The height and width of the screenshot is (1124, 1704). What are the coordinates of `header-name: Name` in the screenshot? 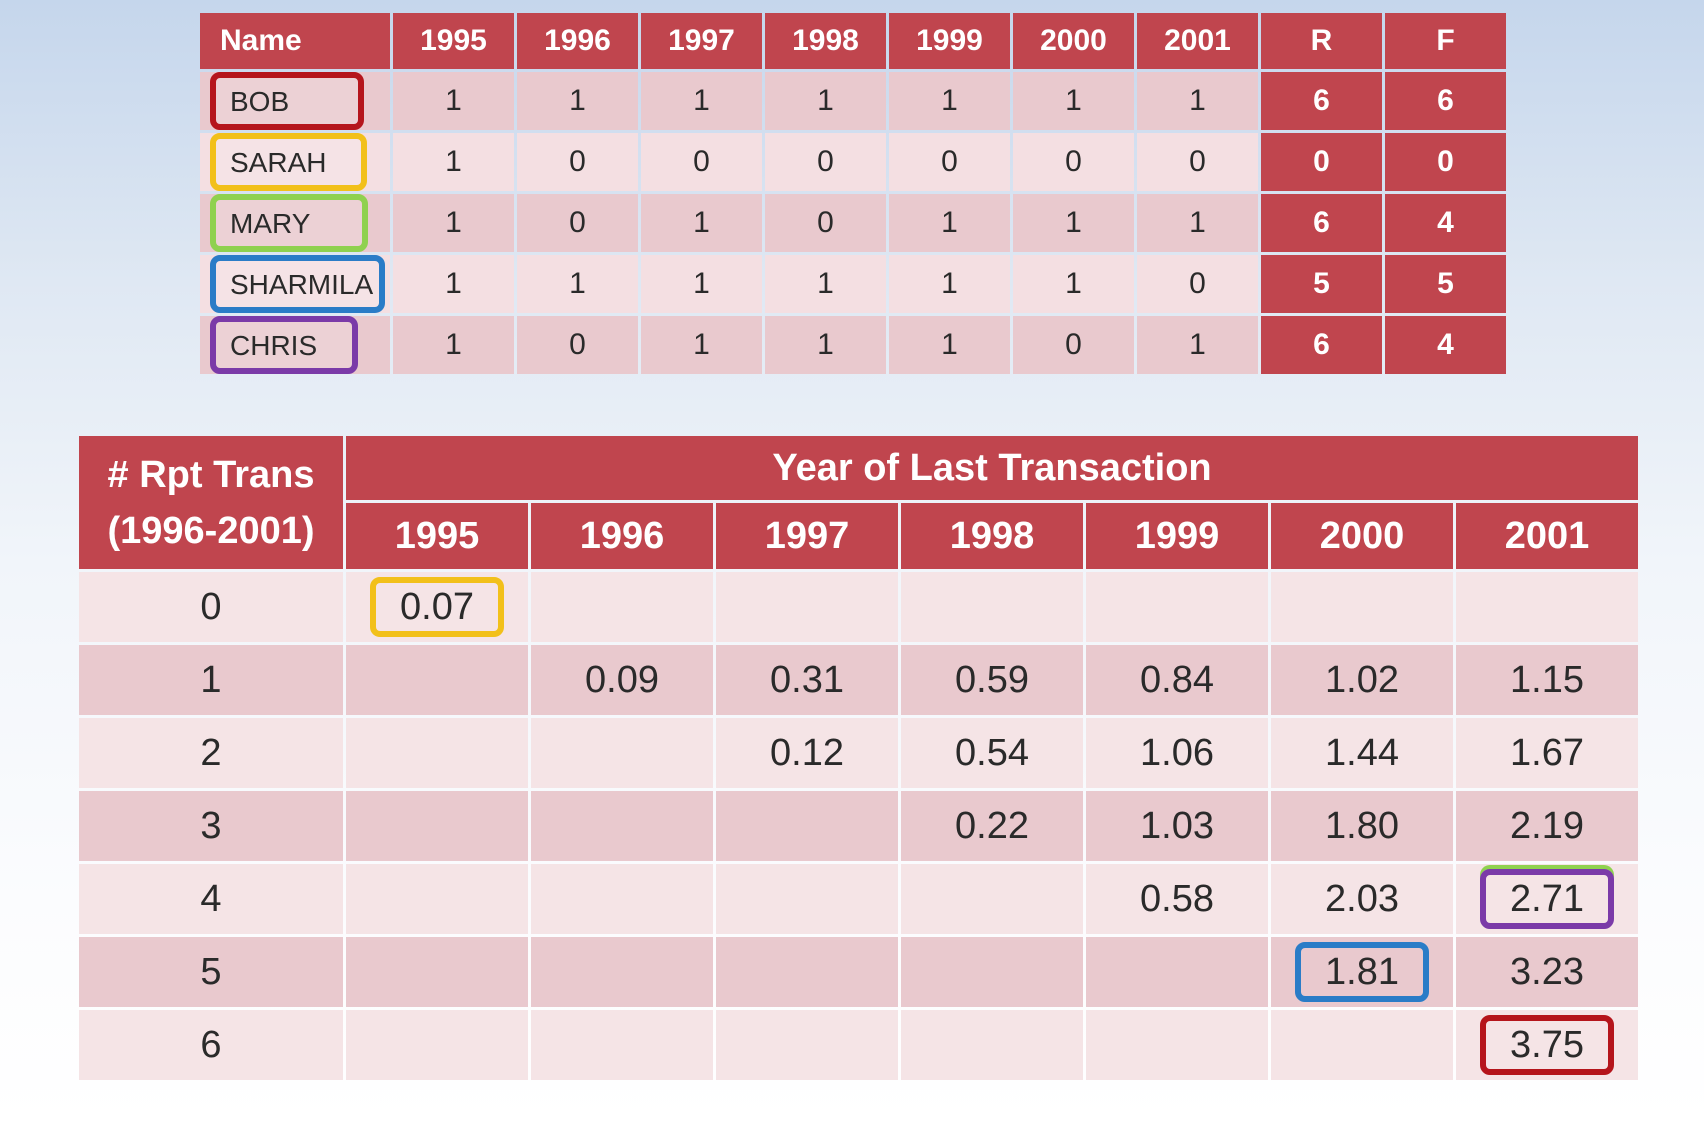 It's located at (295, 41).